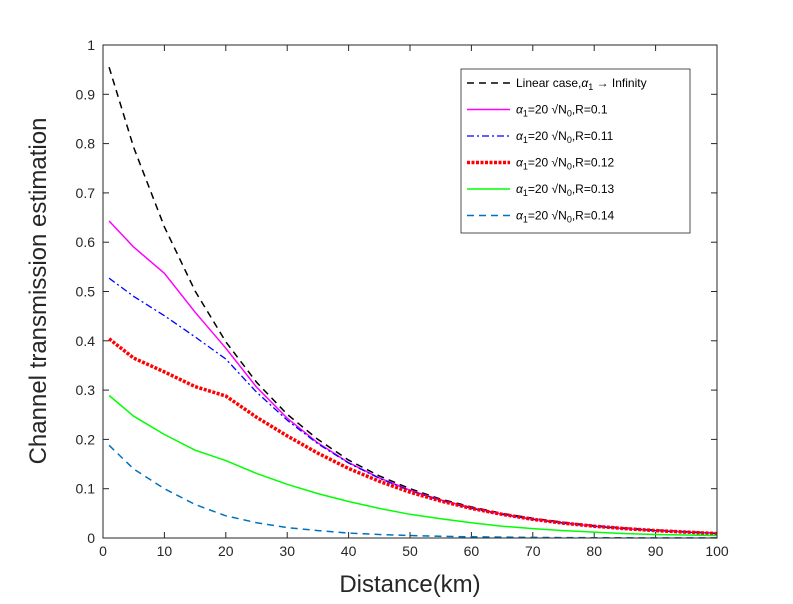 The image size is (793, 604). Describe the element at coordinates (548, 83) in the screenshot. I see `legend-text-part: Linear case,` at that location.